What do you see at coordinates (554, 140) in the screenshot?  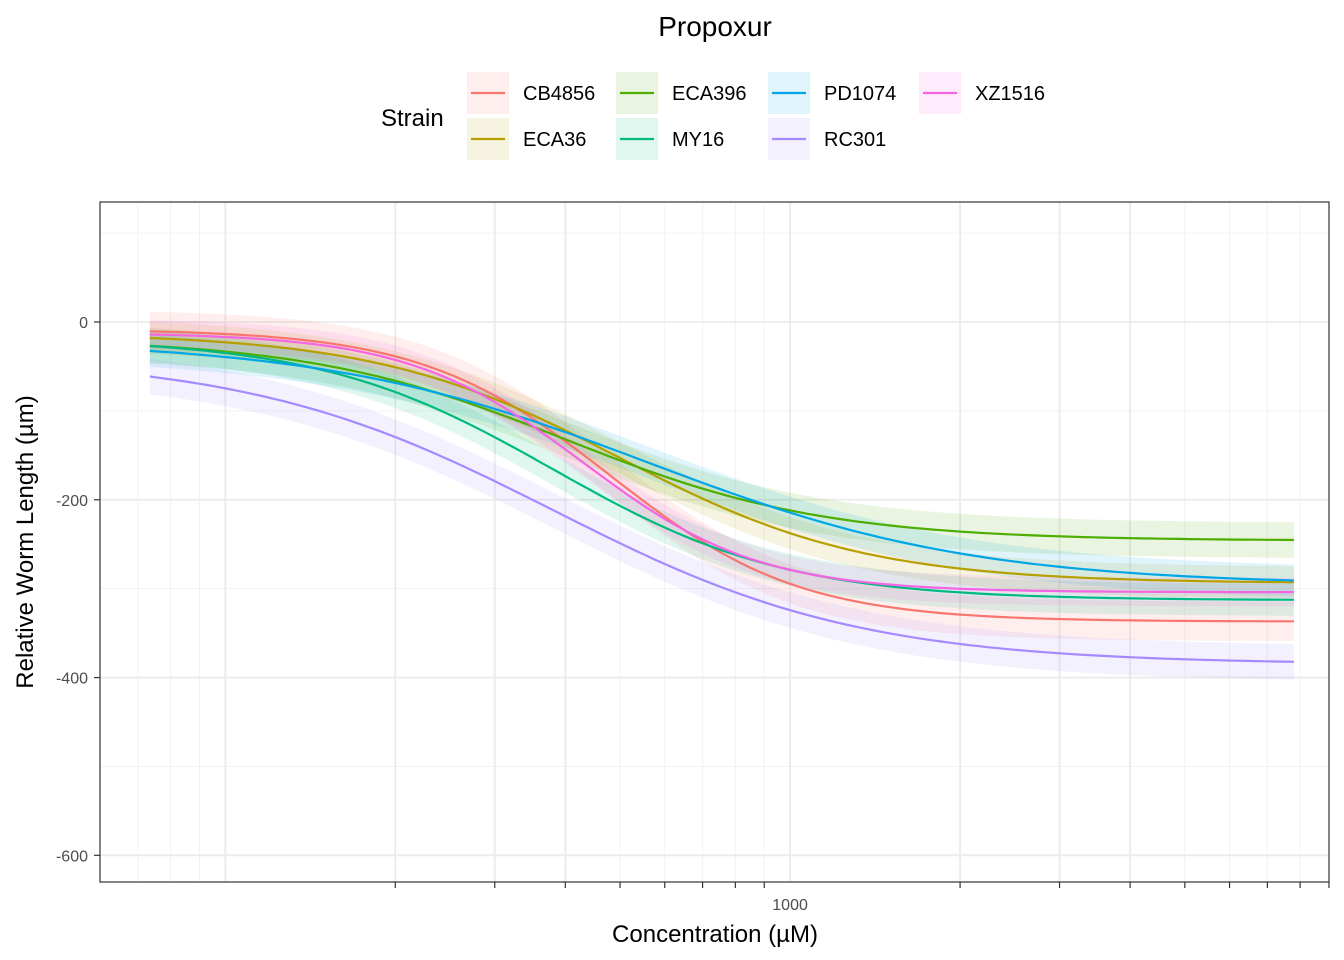 I see `legend-label: ECA36` at bounding box center [554, 140].